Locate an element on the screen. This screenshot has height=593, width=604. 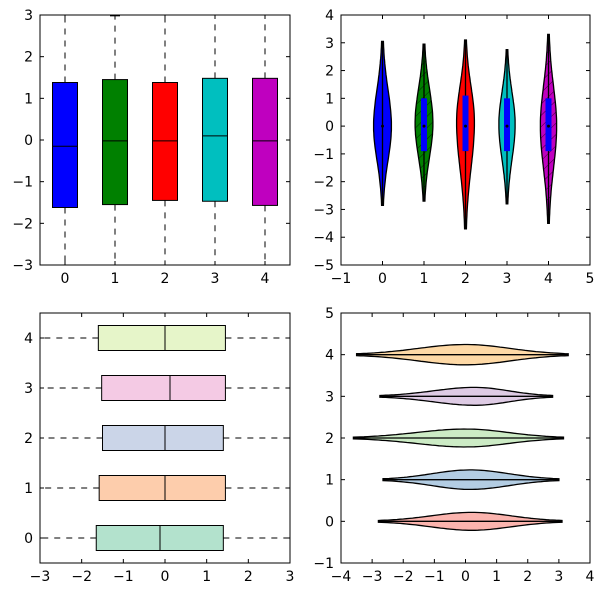
y-tick-label: 5 is located at coordinates (329, 314).